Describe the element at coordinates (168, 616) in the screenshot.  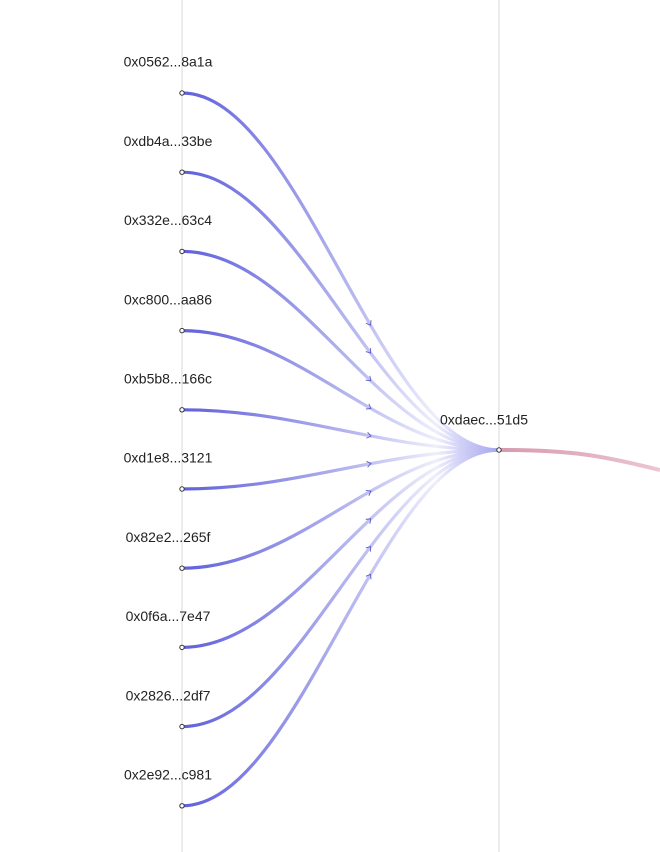
I see `source-label: 0x0f6a...7e47` at that location.